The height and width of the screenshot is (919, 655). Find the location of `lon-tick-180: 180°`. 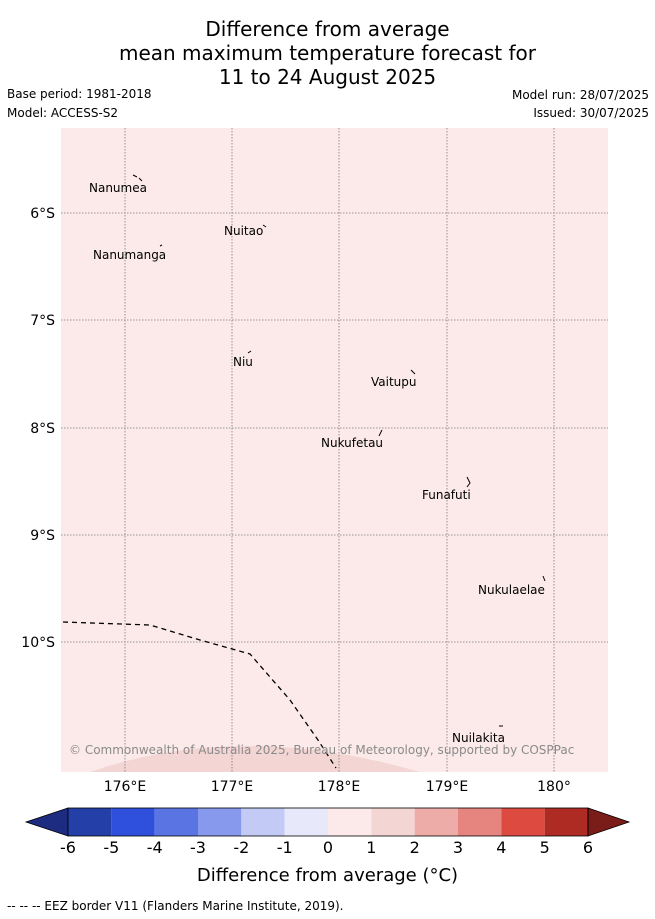

lon-tick-180: 180° is located at coordinates (554, 787).